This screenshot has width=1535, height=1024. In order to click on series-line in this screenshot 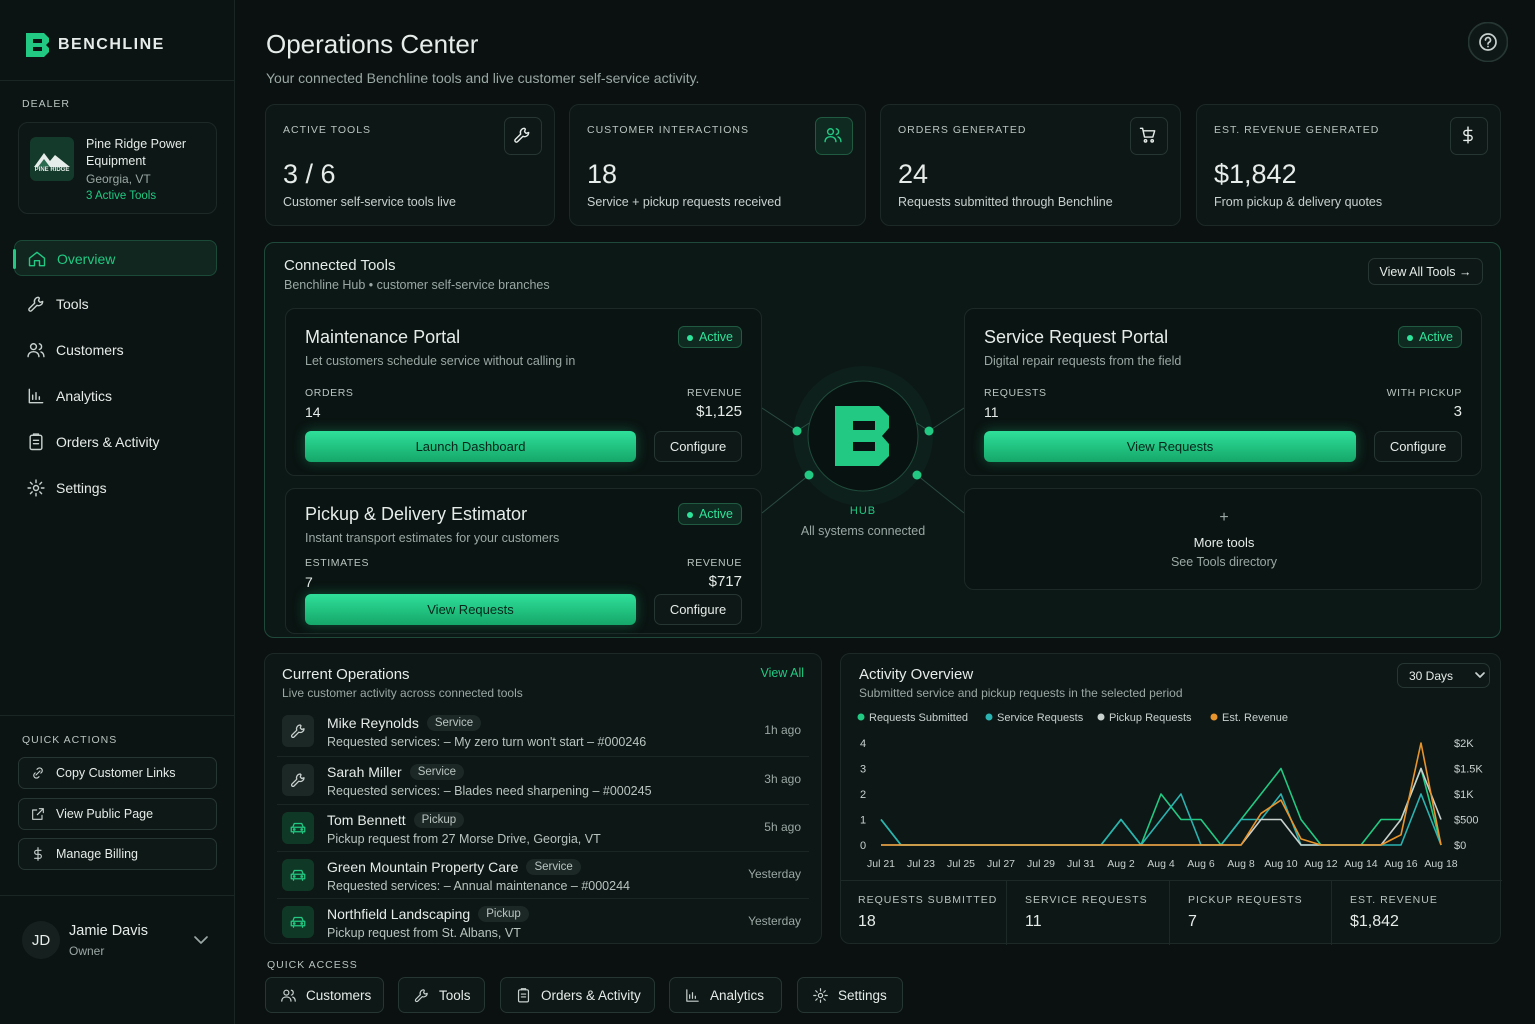, I will do `click(1161, 794)`.